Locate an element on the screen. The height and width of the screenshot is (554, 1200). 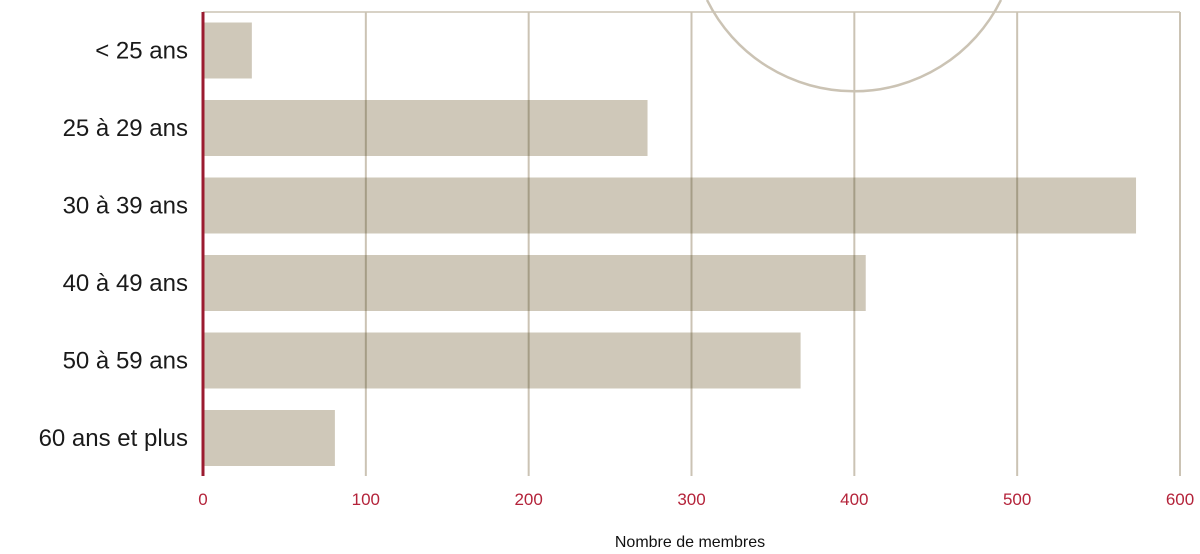
x-tick-labels: 0 100 200 300 400 500 600 is located at coordinates (696, 499).